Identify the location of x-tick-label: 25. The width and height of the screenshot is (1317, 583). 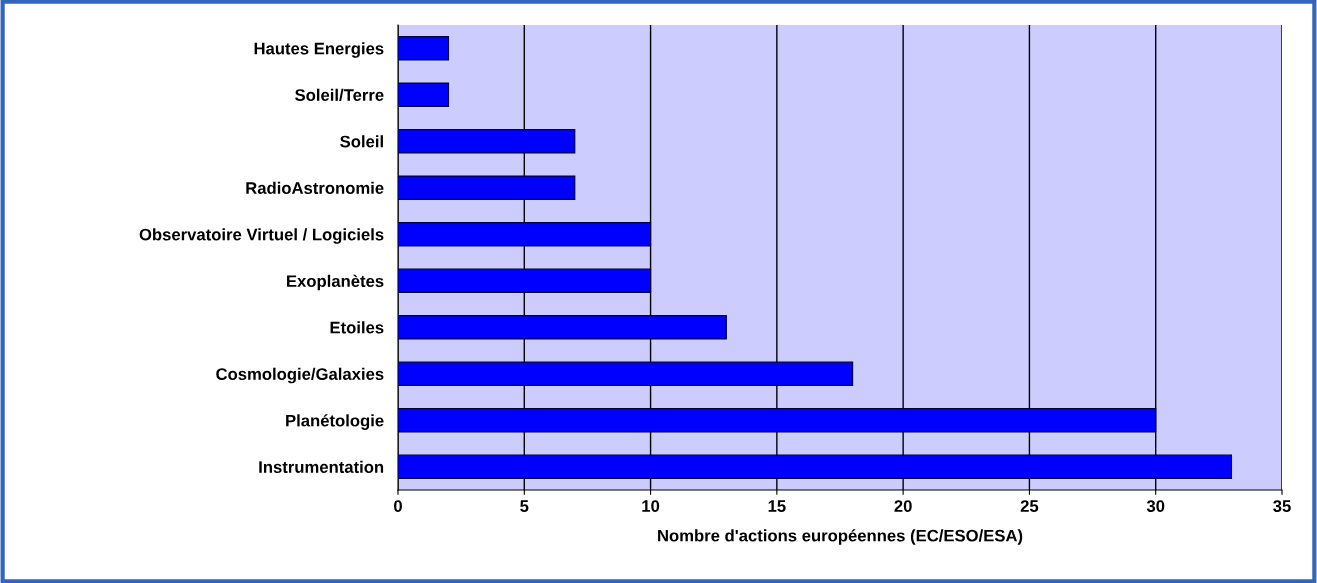
(1029, 506).